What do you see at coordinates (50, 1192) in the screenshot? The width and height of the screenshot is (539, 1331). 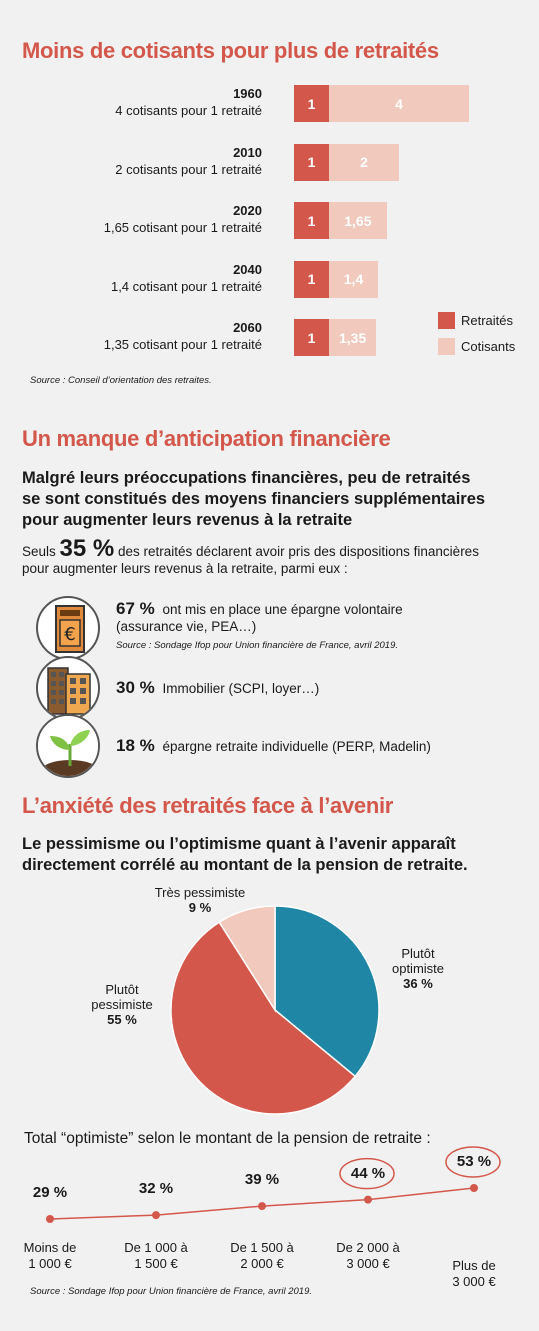 I see `line-value-label: 29 %` at bounding box center [50, 1192].